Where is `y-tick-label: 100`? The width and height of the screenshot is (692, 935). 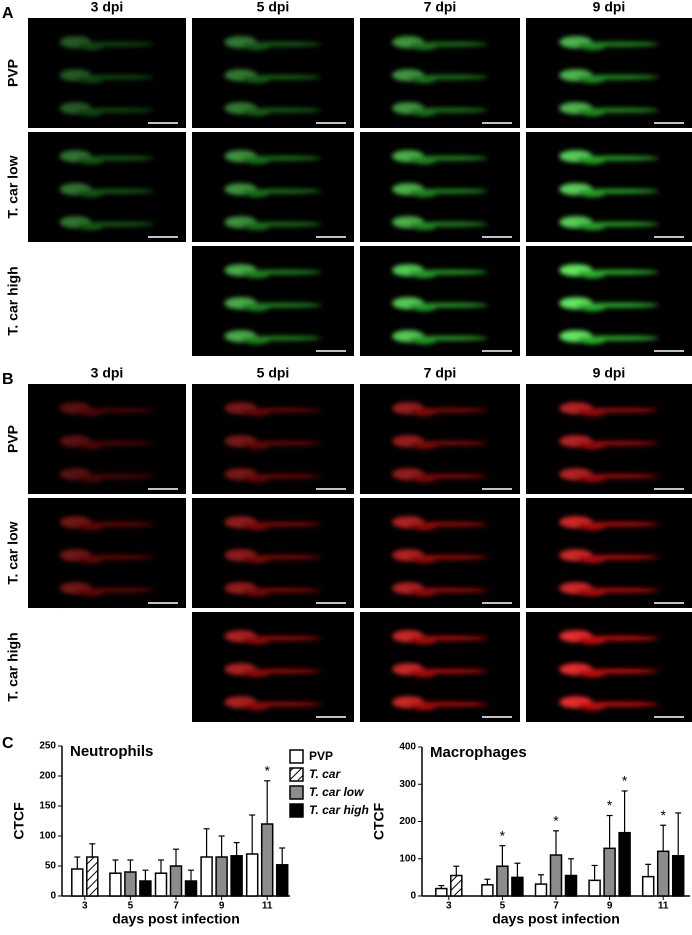 y-tick-label: 100 is located at coordinates (407, 858).